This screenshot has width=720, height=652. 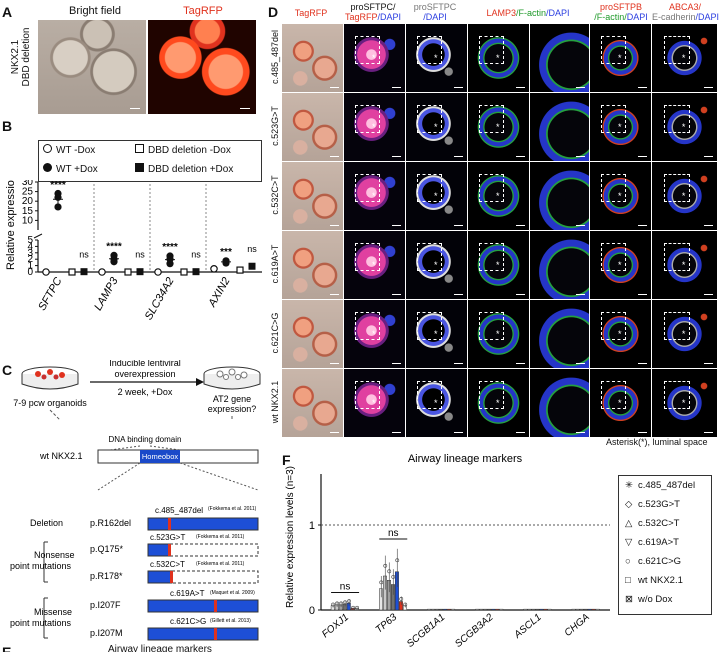 What do you see at coordinates (290, 537) in the screenshot?
I see `y-axis-label: Relative expression levels (n=3)` at bounding box center [290, 537].